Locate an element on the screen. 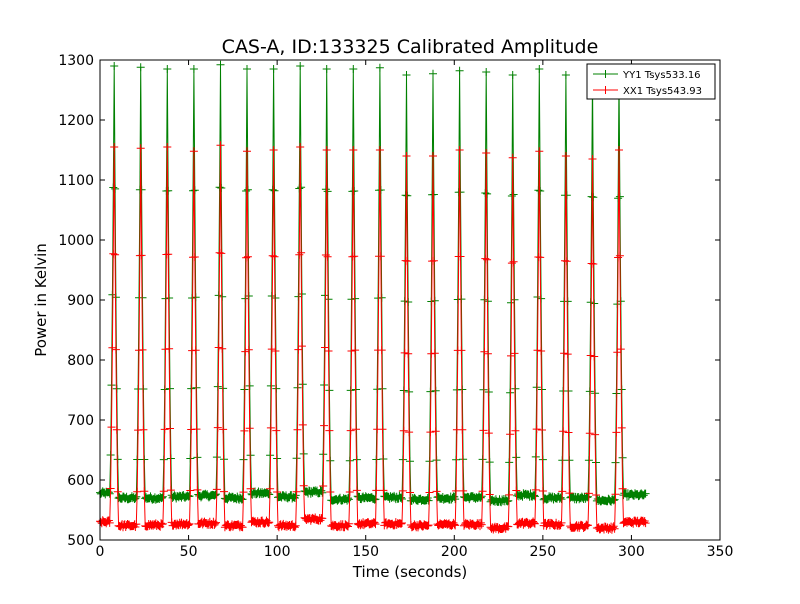 The width and height of the screenshot is (800, 604). legend-label-yy1: YY1 Tsys533.16 is located at coordinates (661, 75).